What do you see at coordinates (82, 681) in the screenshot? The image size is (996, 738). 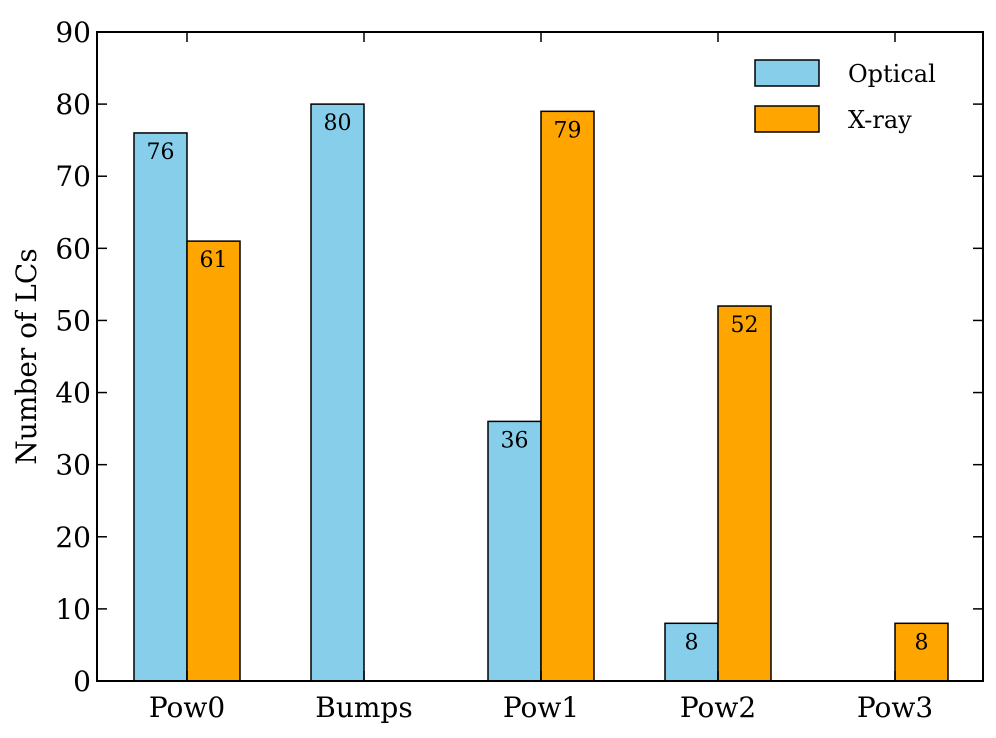 I see `y-tick-label: 0` at bounding box center [82, 681].